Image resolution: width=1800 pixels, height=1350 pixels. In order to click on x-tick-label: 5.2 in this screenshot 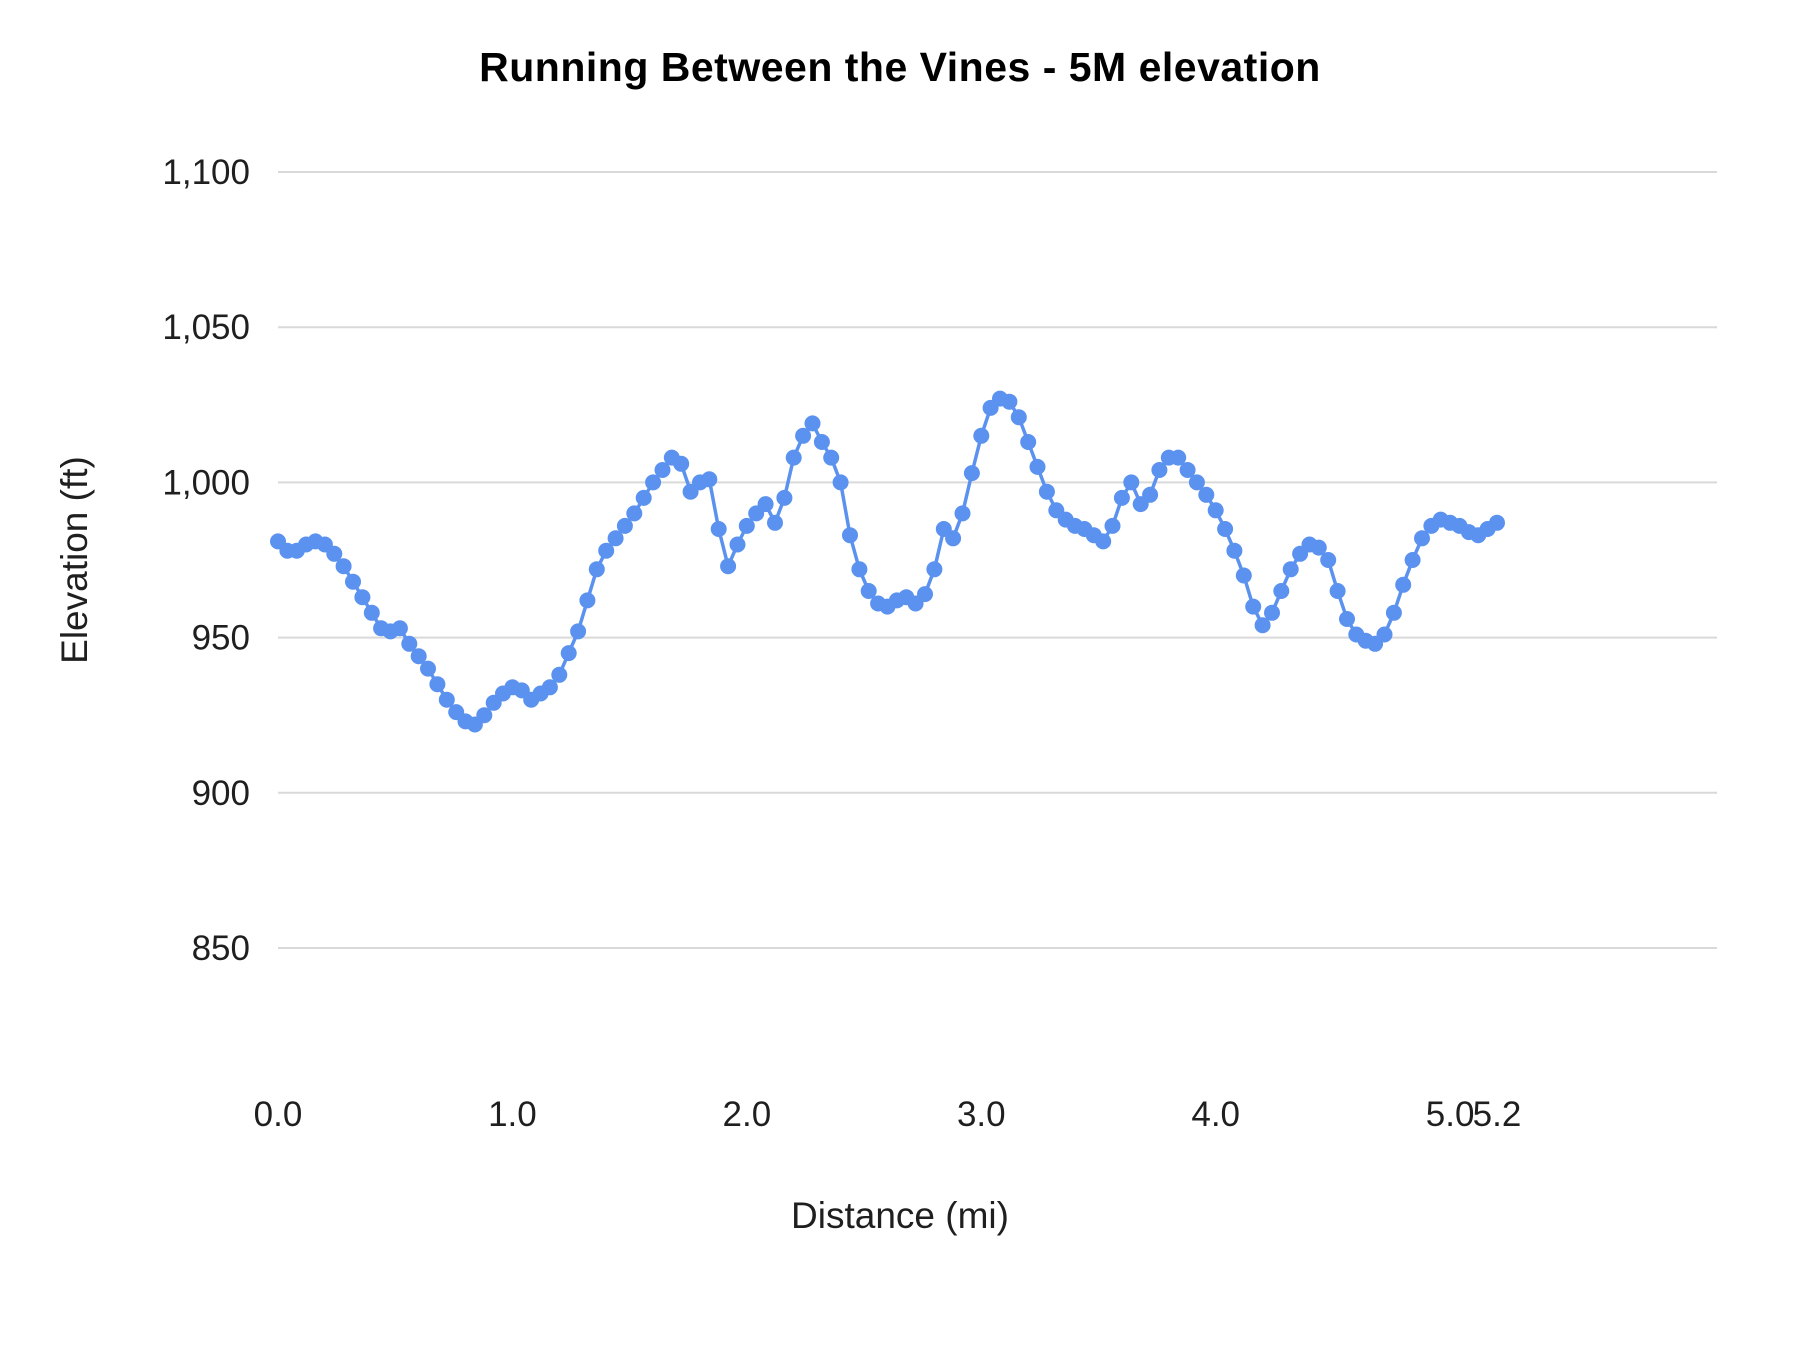, I will do `click(1497, 1114)`.